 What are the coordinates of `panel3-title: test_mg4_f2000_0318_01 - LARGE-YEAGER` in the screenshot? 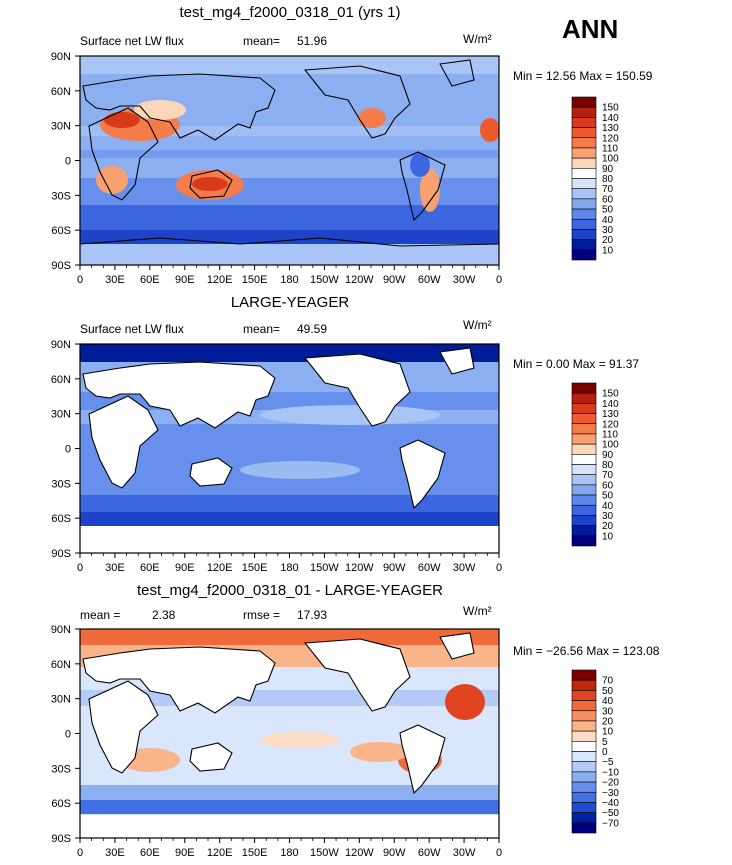 It's located at (289, 590).